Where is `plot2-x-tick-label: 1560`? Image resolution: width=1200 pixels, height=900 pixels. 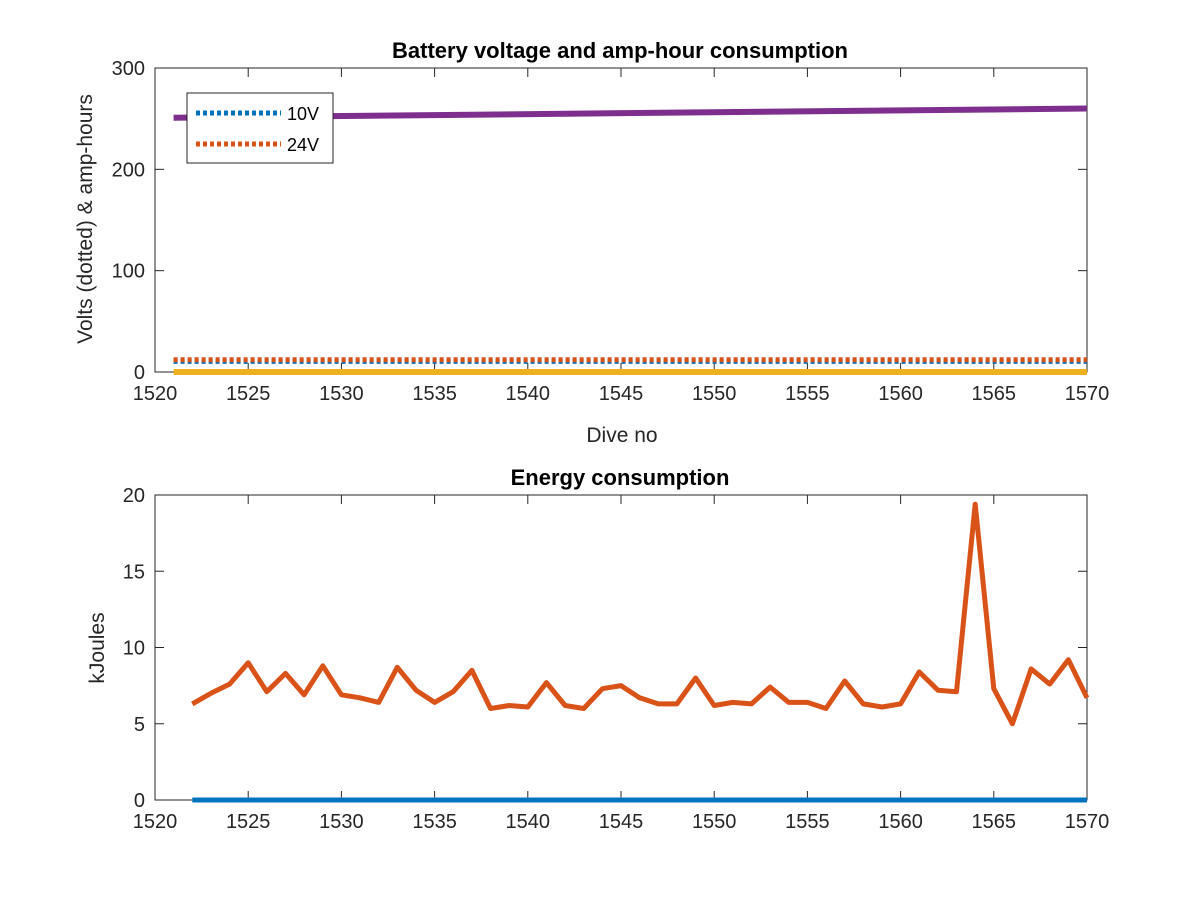
plot2-x-tick-label: 1560 is located at coordinates (900, 822).